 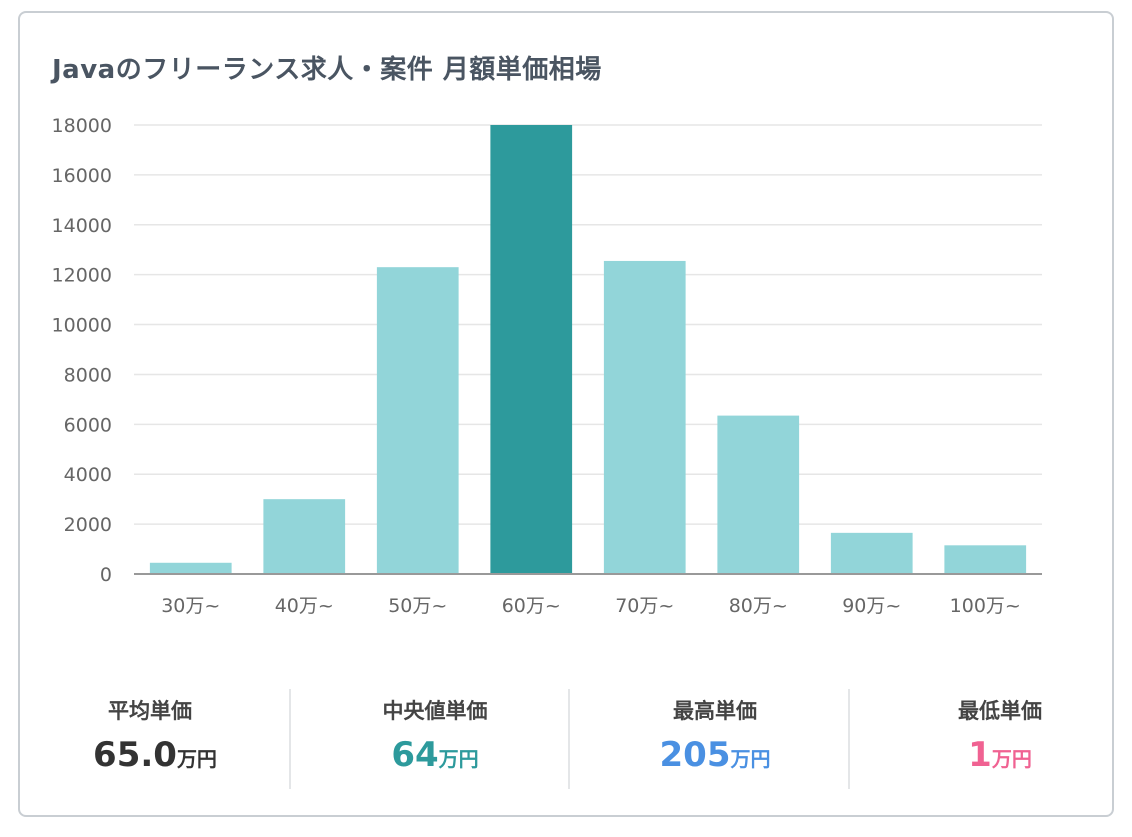 I want to click on stat-average: 平均単価 65.0万円, so click(x=170, y=744).